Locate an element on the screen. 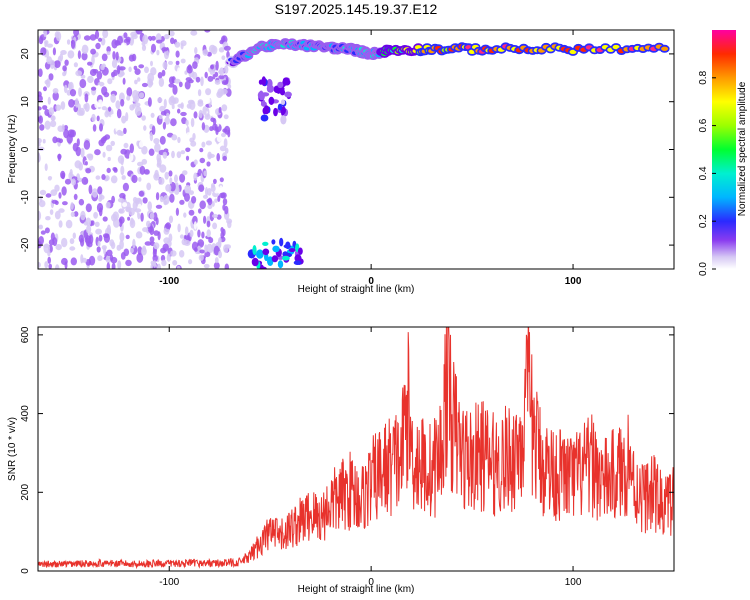  snr-ytick-label: 0 is located at coordinates (25, 571).